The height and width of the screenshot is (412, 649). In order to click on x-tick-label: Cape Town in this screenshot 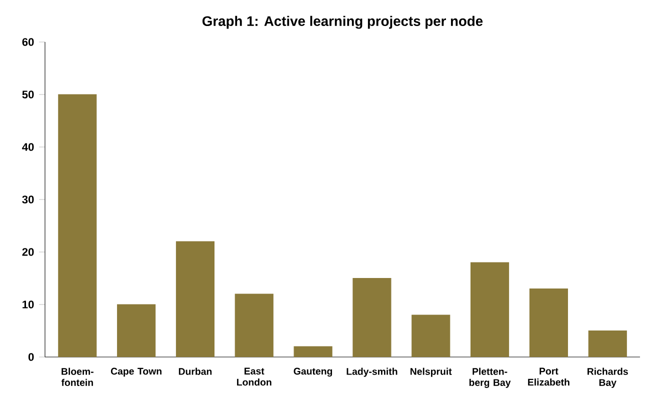, I will do `click(136, 372)`.